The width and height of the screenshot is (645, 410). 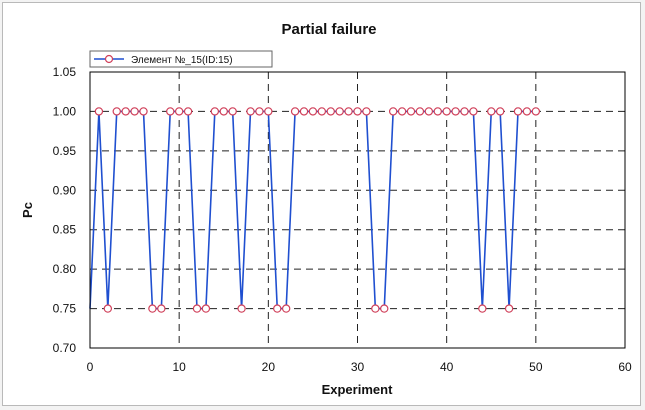 I want to click on legend: Элемент №_15(ID:15), so click(x=181, y=59).